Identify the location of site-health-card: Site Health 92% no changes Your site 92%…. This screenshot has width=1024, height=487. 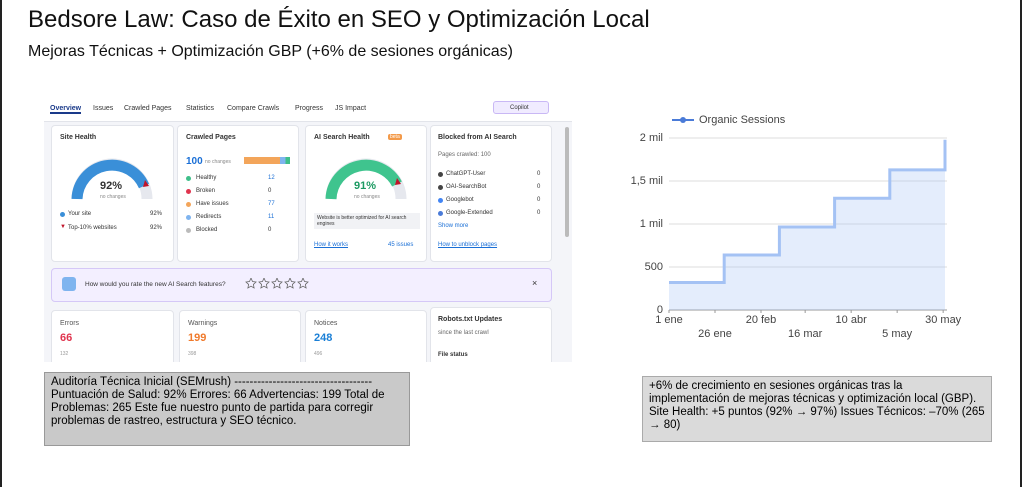
(112, 193).